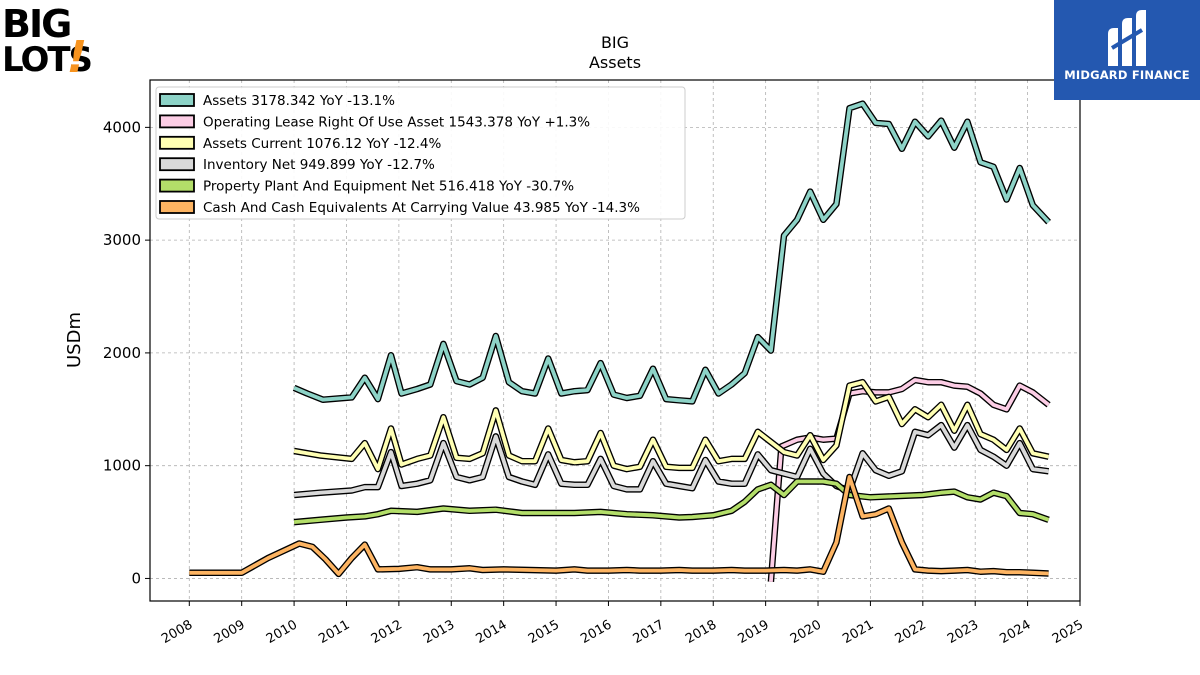 This screenshot has height=675, width=1200. Describe the element at coordinates (122, 240) in the screenshot. I see `y-tick-label: 3000` at that location.